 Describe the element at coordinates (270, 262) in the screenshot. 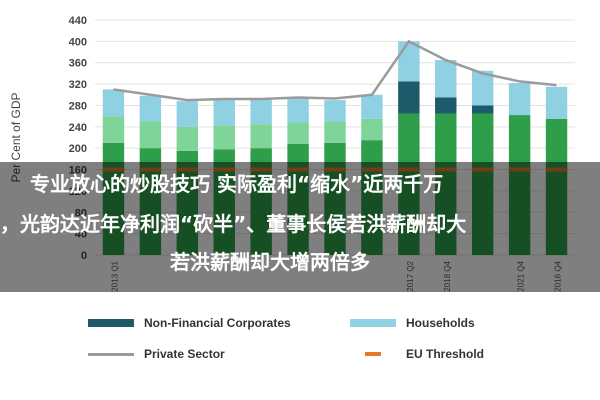

I see `headline-line-3: 若洪薪酬却大增两倍多` at that location.